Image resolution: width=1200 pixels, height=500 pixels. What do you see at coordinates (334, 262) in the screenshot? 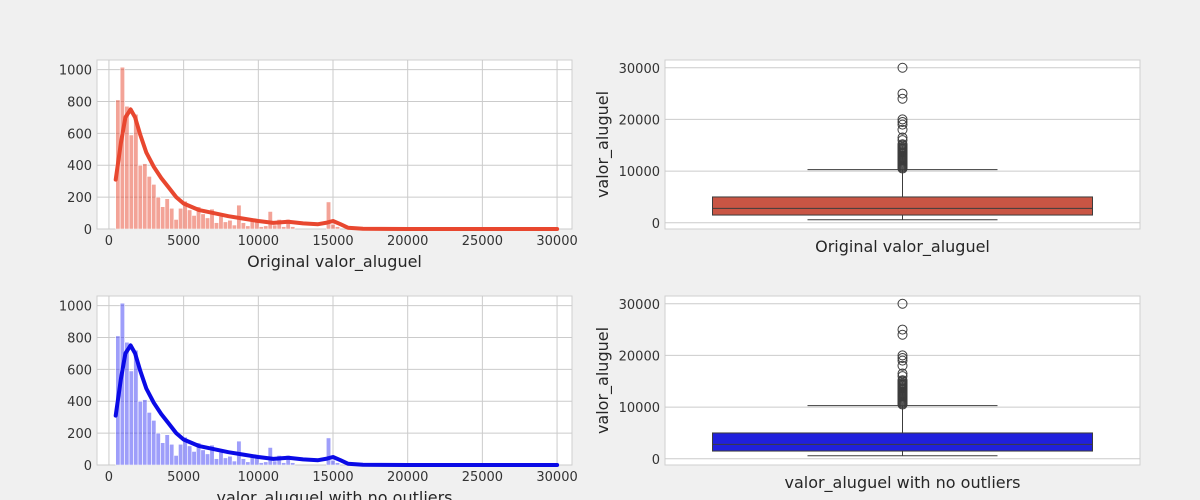
I see `x-axis-label: Original valor_aluguel` at bounding box center [334, 262].